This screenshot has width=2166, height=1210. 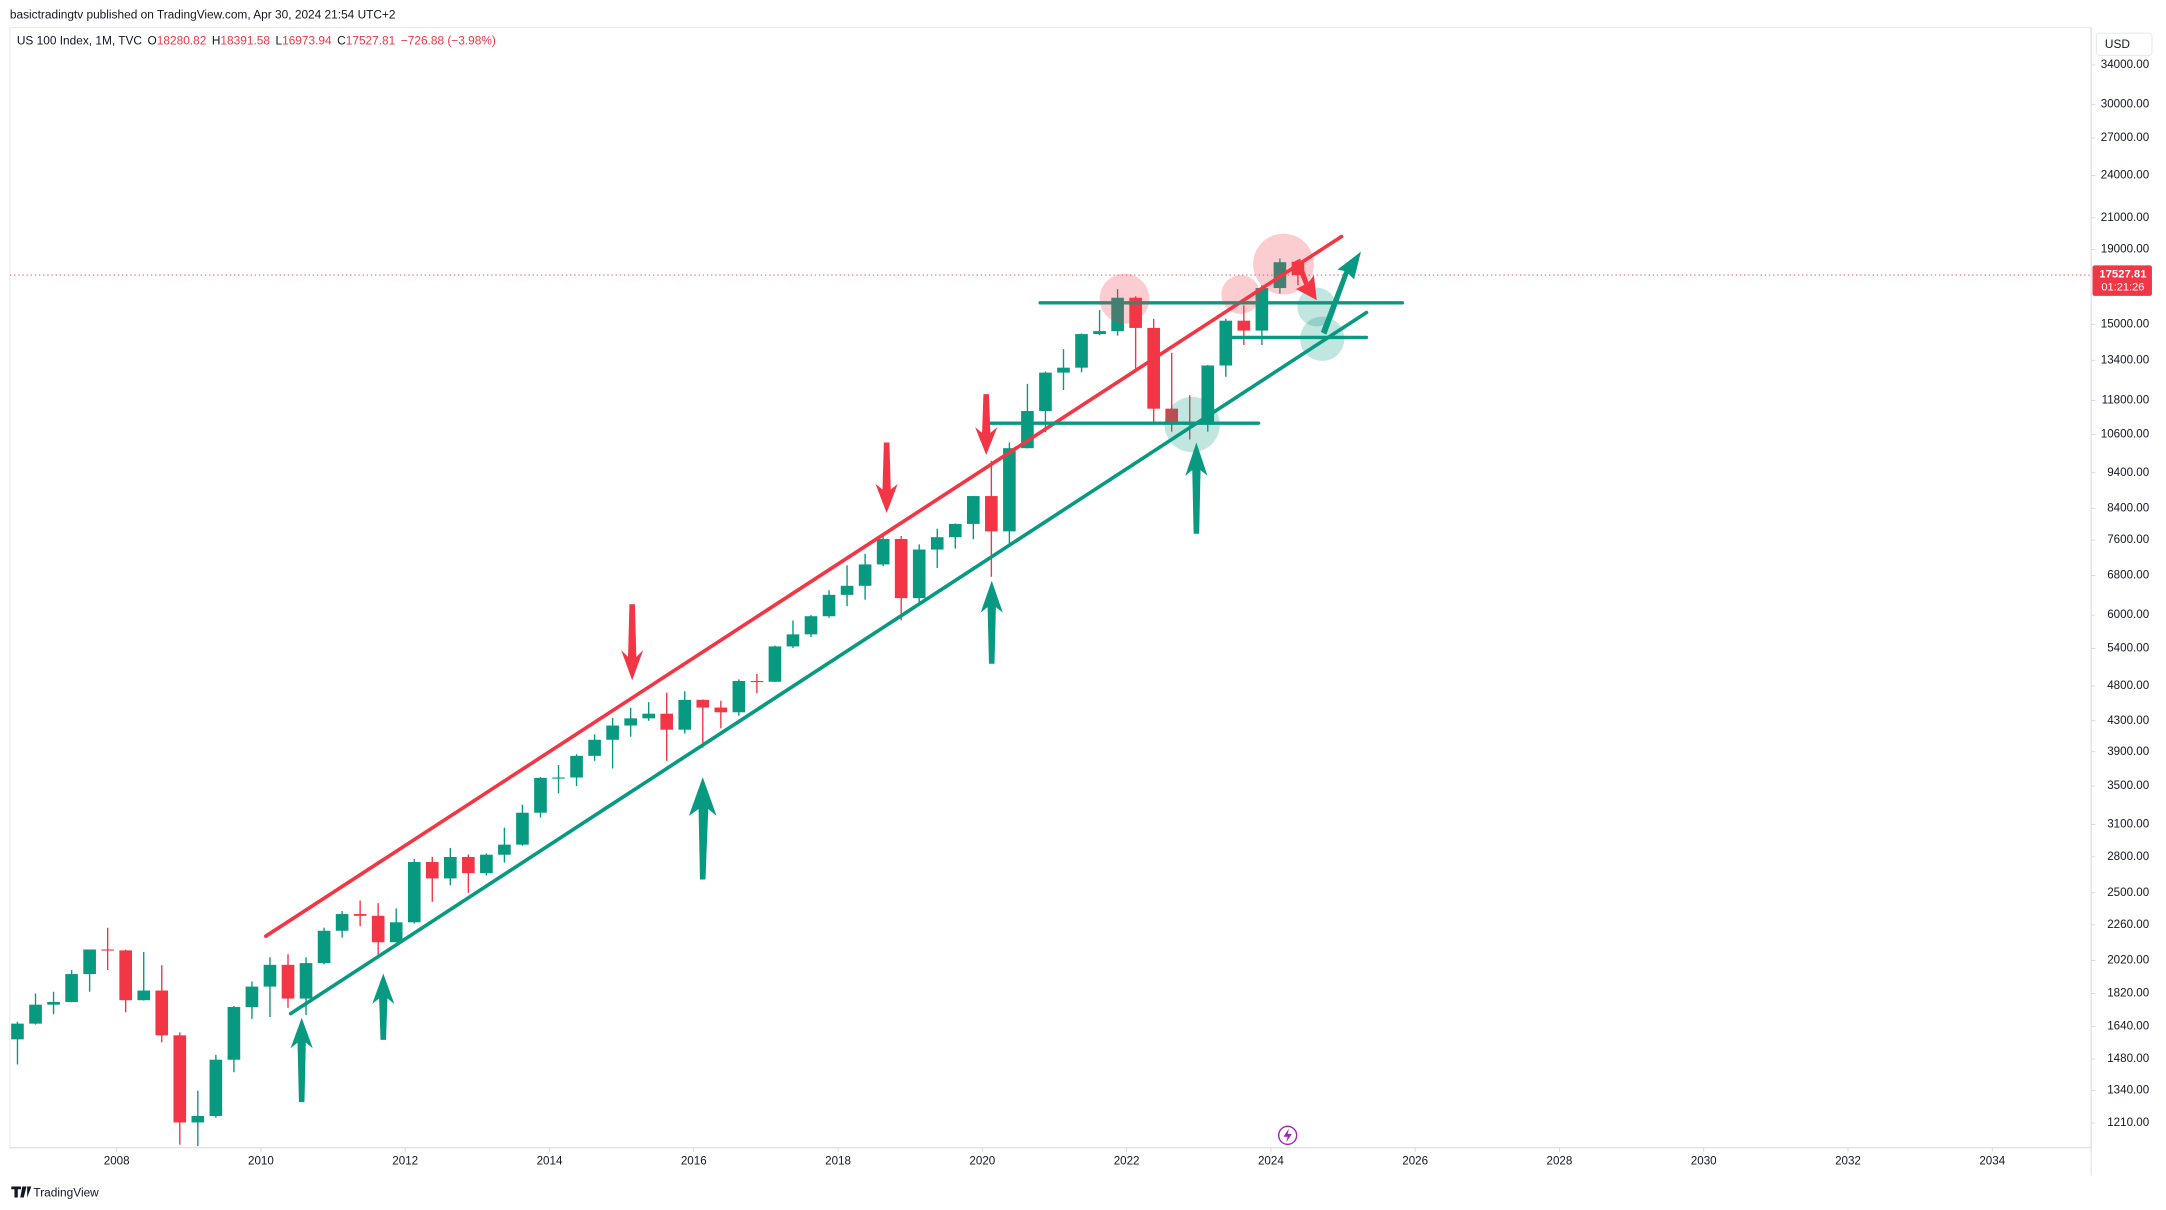 I want to click on last-price-box, so click(x=2122, y=280).